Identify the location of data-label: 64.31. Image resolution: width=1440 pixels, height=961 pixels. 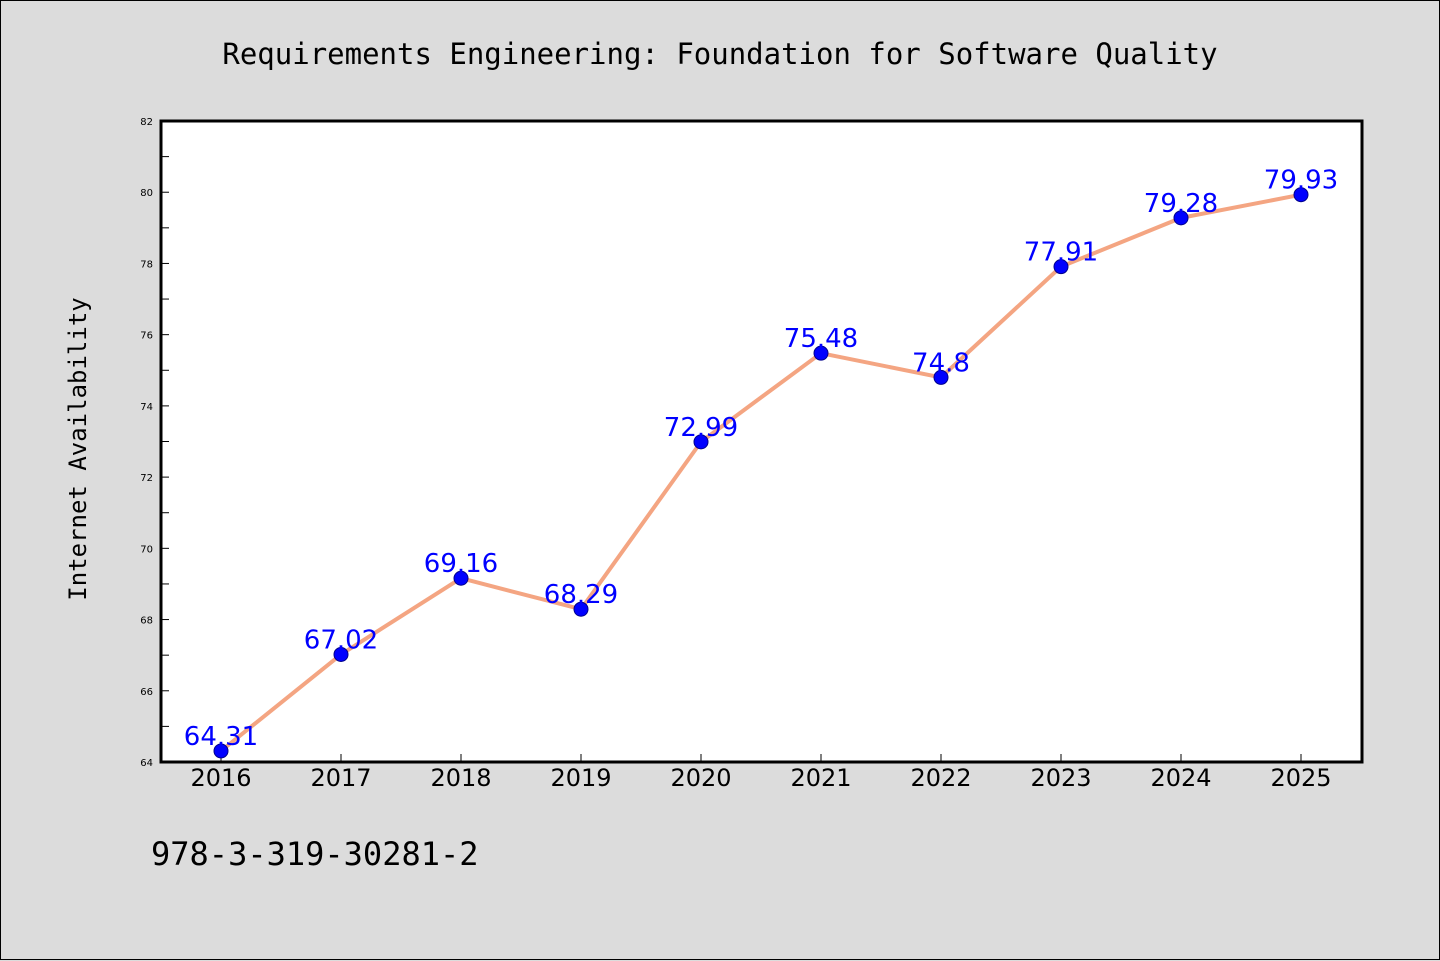
(221, 737).